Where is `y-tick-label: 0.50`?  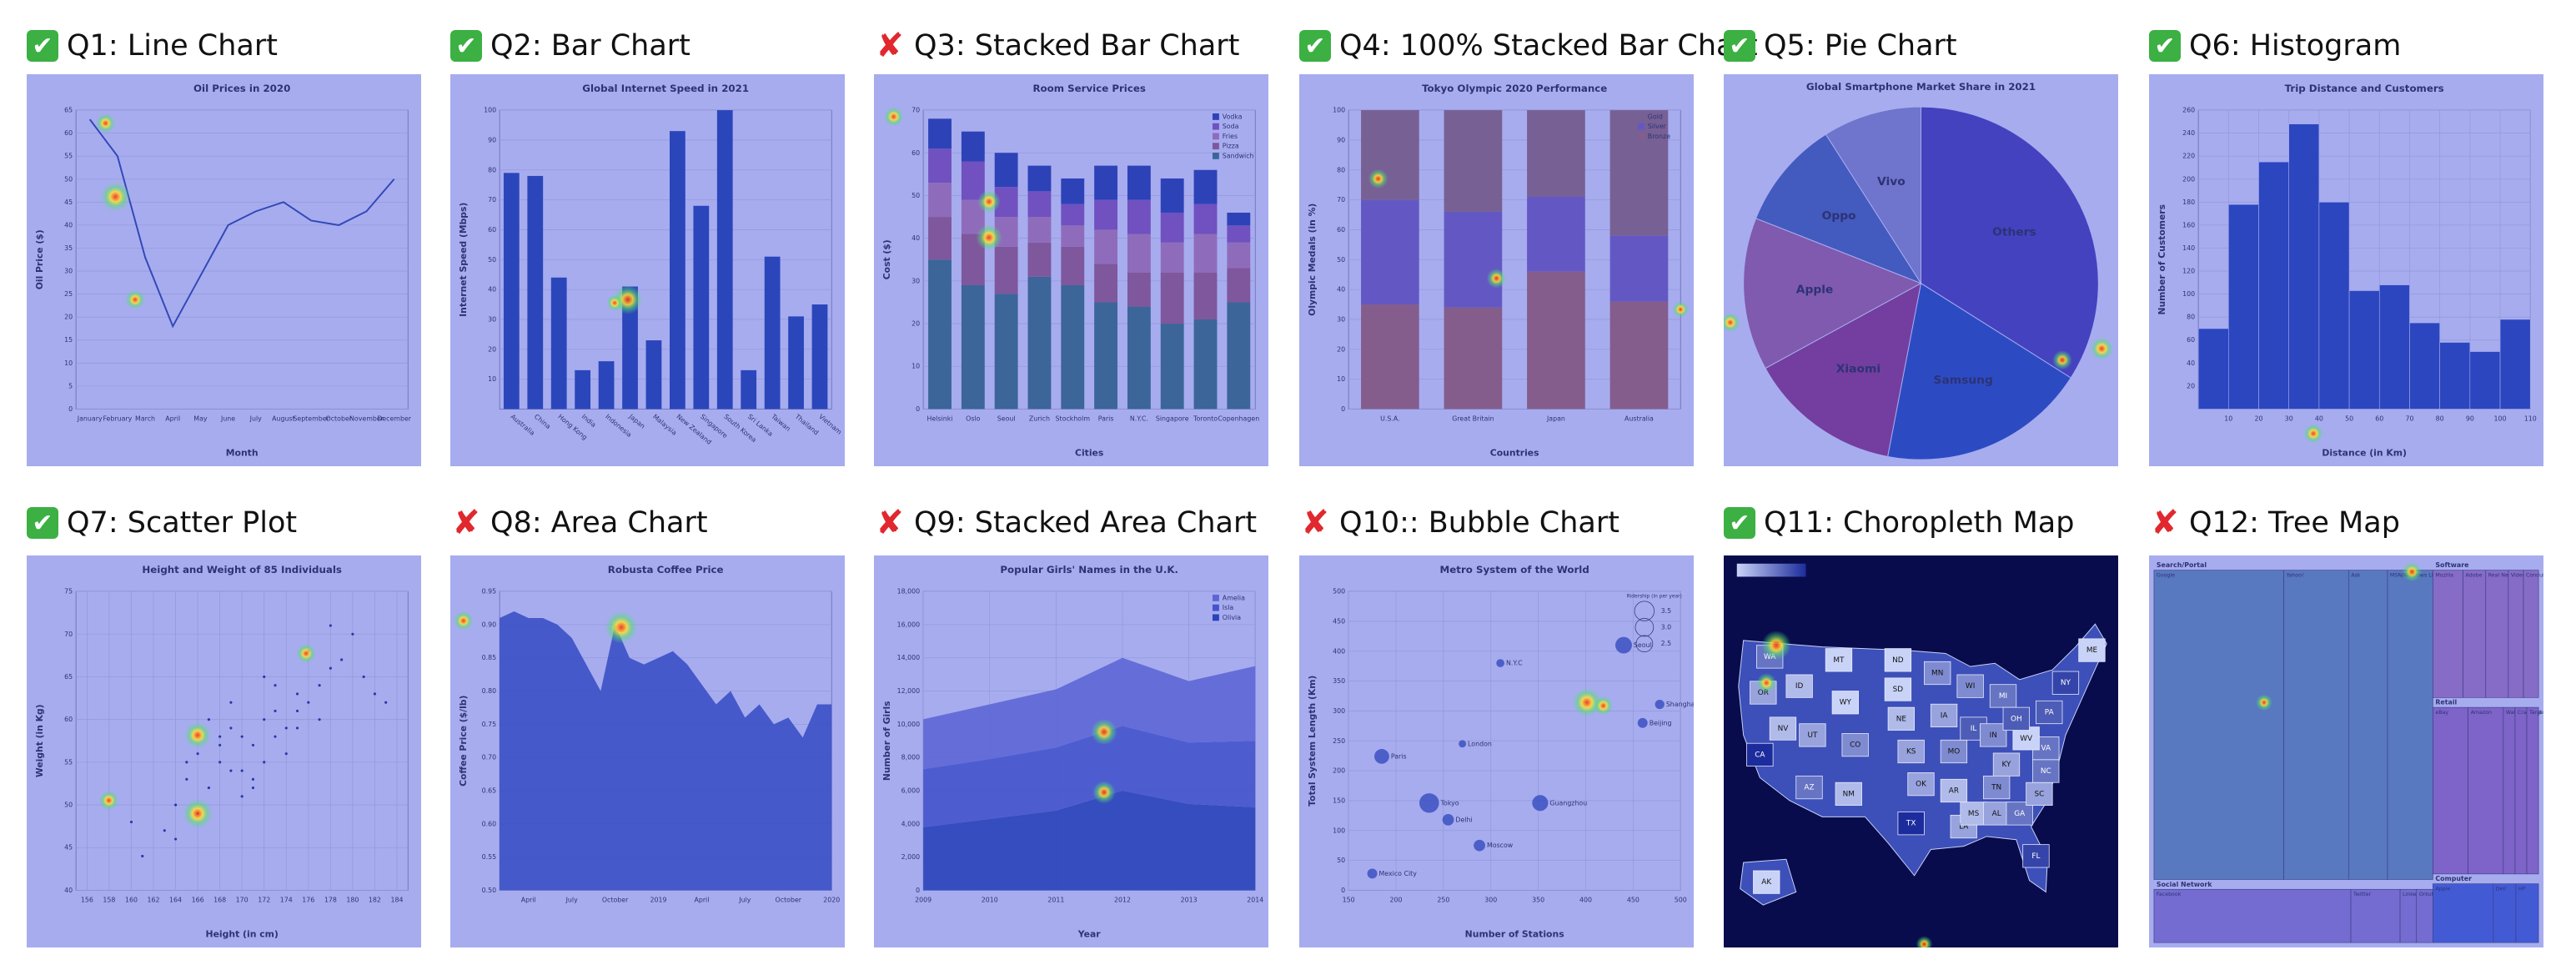
y-tick-label: 0.50 is located at coordinates (489, 890).